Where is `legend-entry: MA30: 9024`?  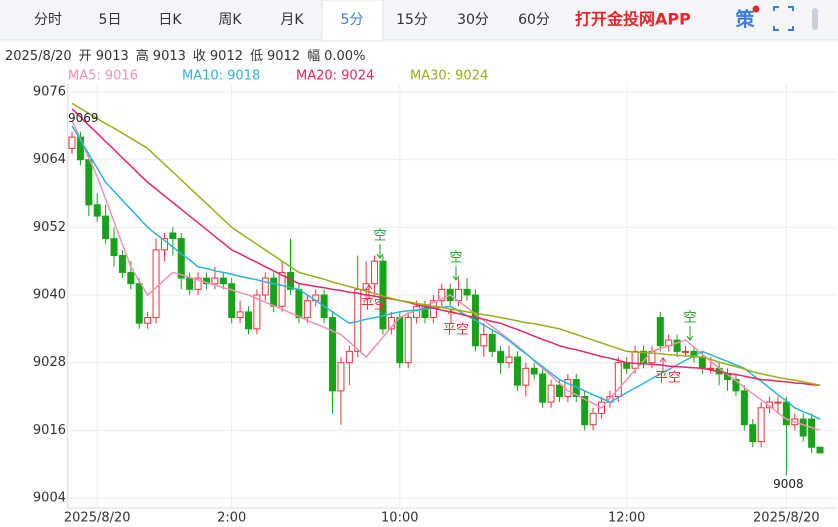
legend-entry: MA30: 9024 is located at coordinates (449, 76).